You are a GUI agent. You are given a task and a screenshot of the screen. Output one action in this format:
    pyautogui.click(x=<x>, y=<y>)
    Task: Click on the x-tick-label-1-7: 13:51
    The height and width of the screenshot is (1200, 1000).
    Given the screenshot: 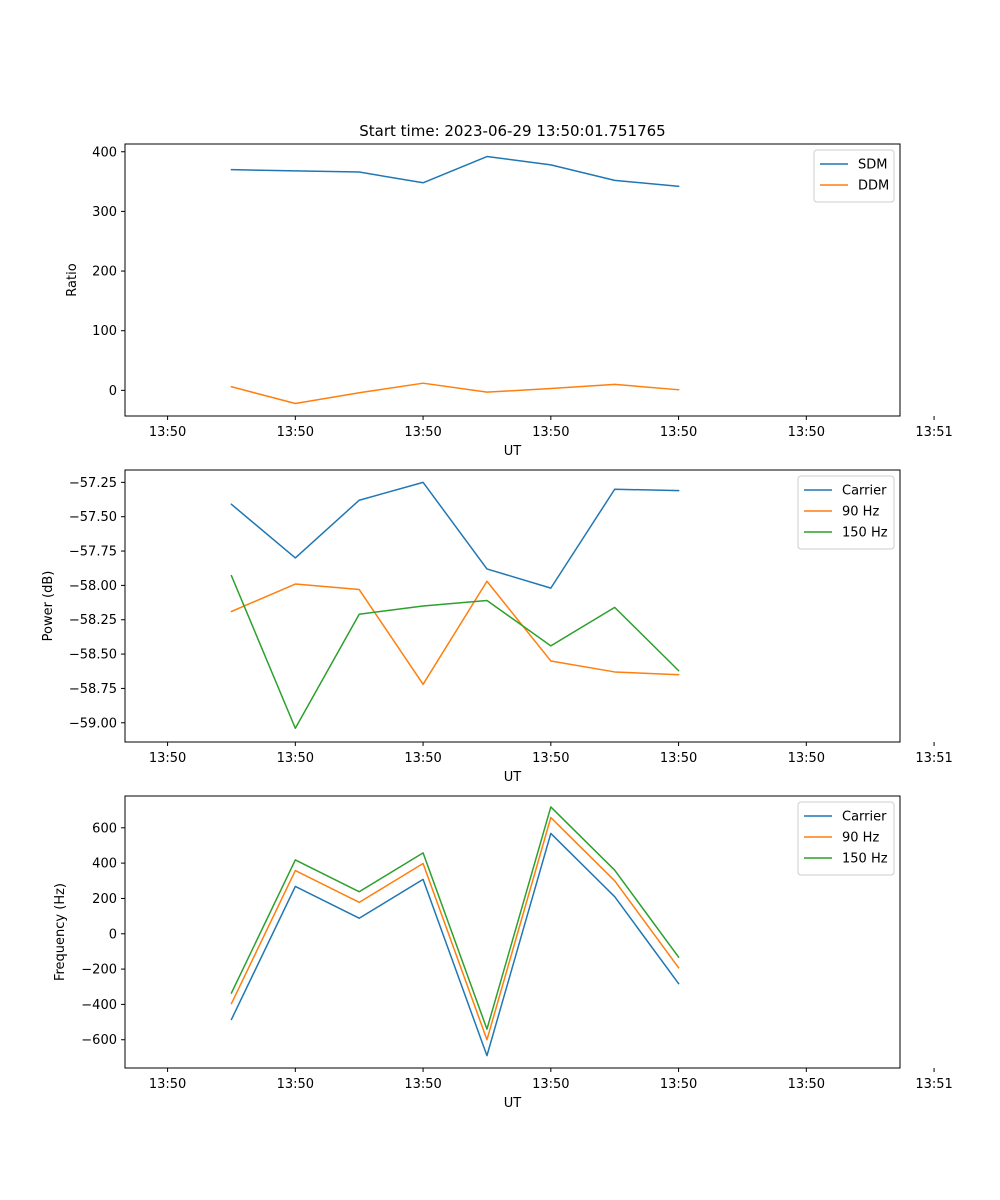 What is the action you would take?
    pyautogui.click(x=933, y=432)
    